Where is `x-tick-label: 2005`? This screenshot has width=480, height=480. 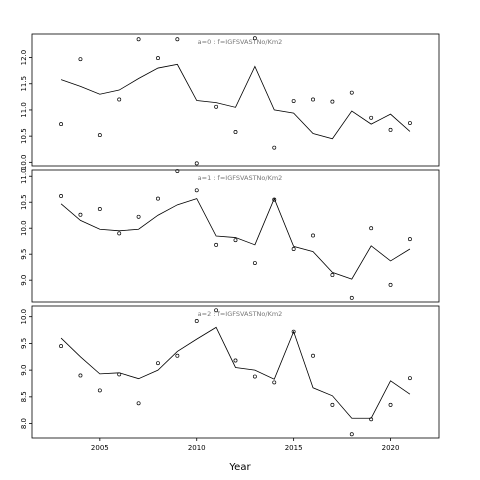 x-tick-label: 2005 is located at coordinates (100, 448).